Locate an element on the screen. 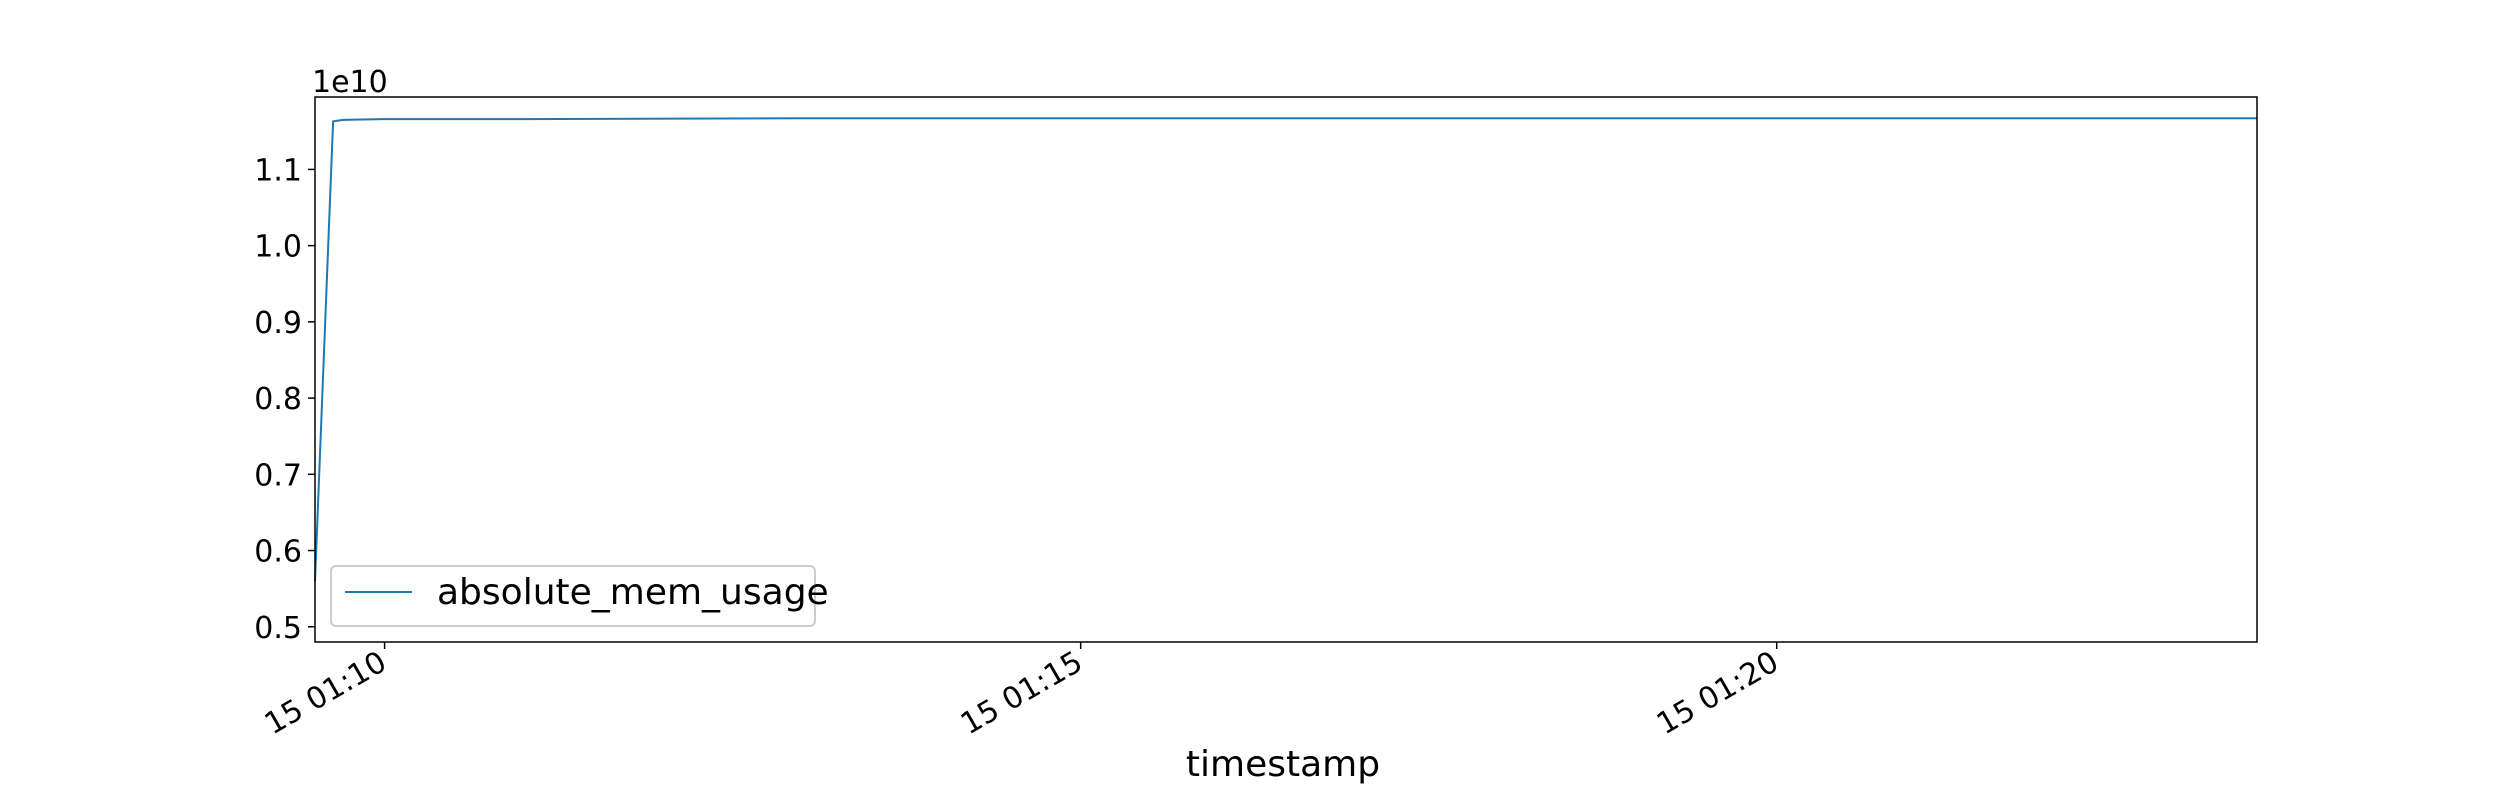  y-tick-label: 0.8 is located at coordinates (278, 399).